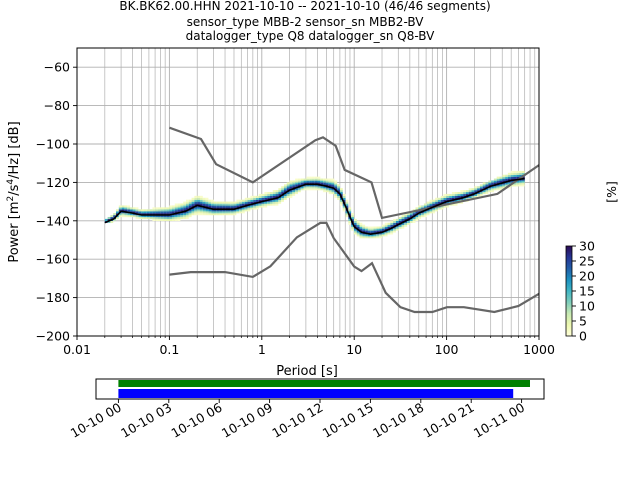 This screenshot has width=640, height=480. Describe the element at coordinates (569, 291) in the screenshot. I see `colorbar-bar` at that location.